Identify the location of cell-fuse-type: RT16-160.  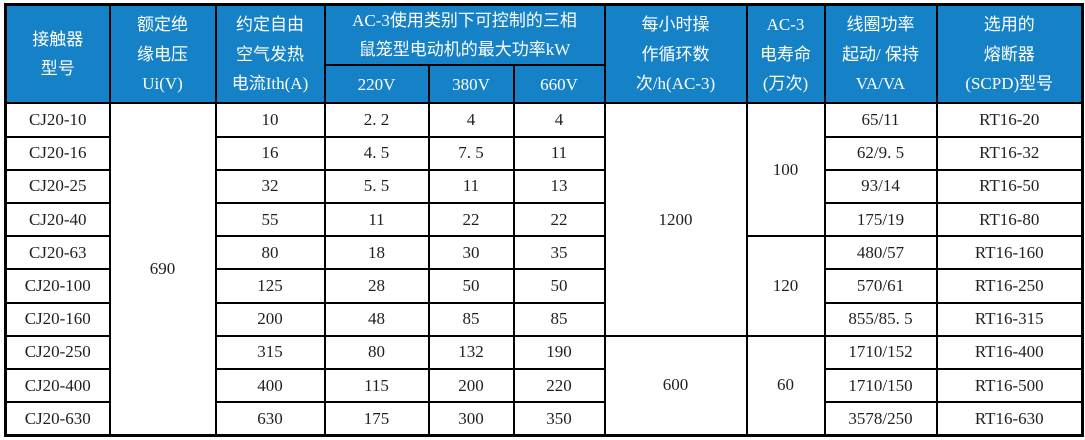
(1009, 253).